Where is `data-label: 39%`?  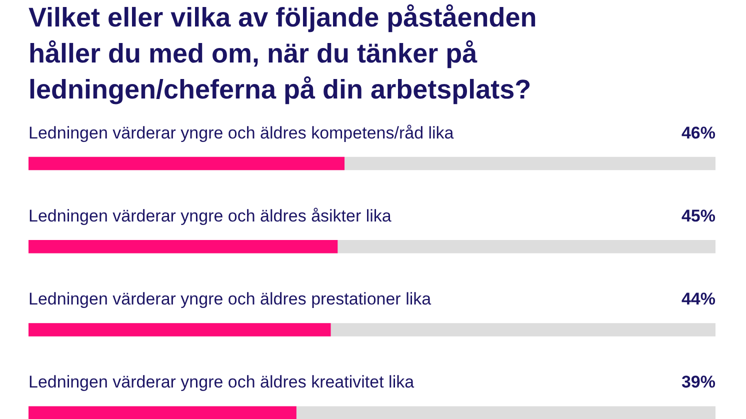
data-label: 39% is located at coordinates (698, 382).